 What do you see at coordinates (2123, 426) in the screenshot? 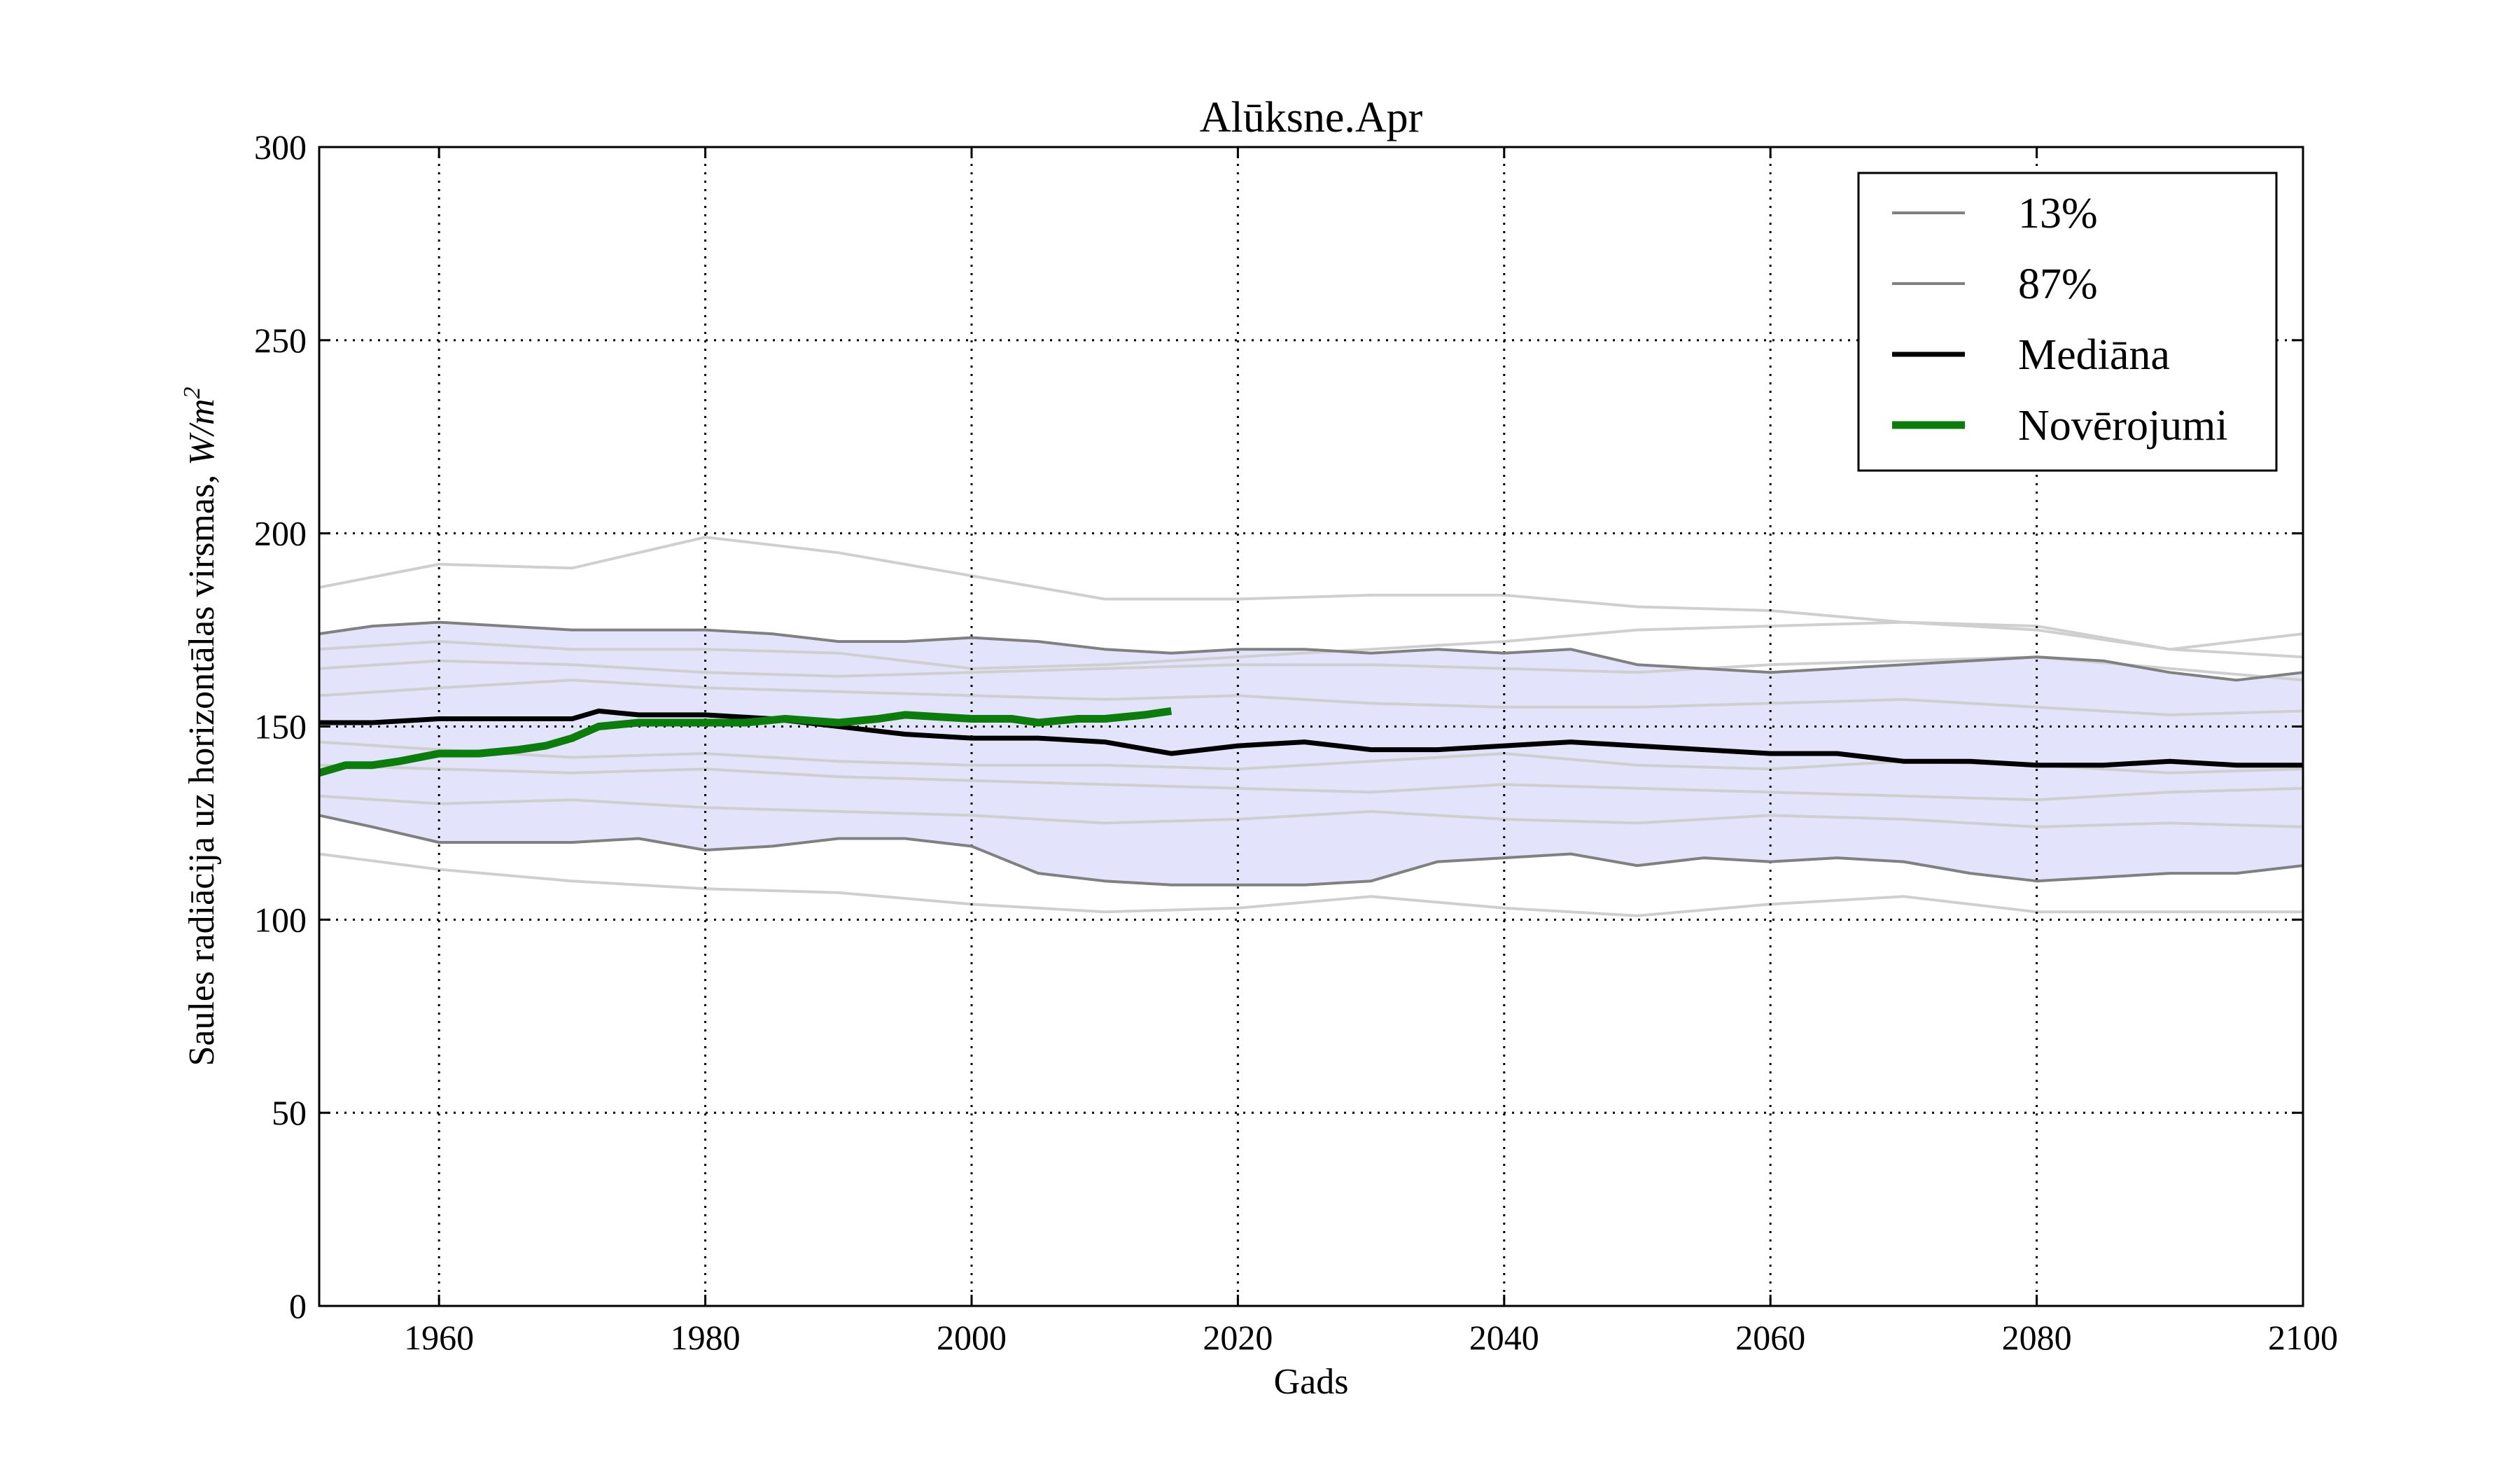
I see `legend-label: Novērojumi` at bounding box center [2123, 426].